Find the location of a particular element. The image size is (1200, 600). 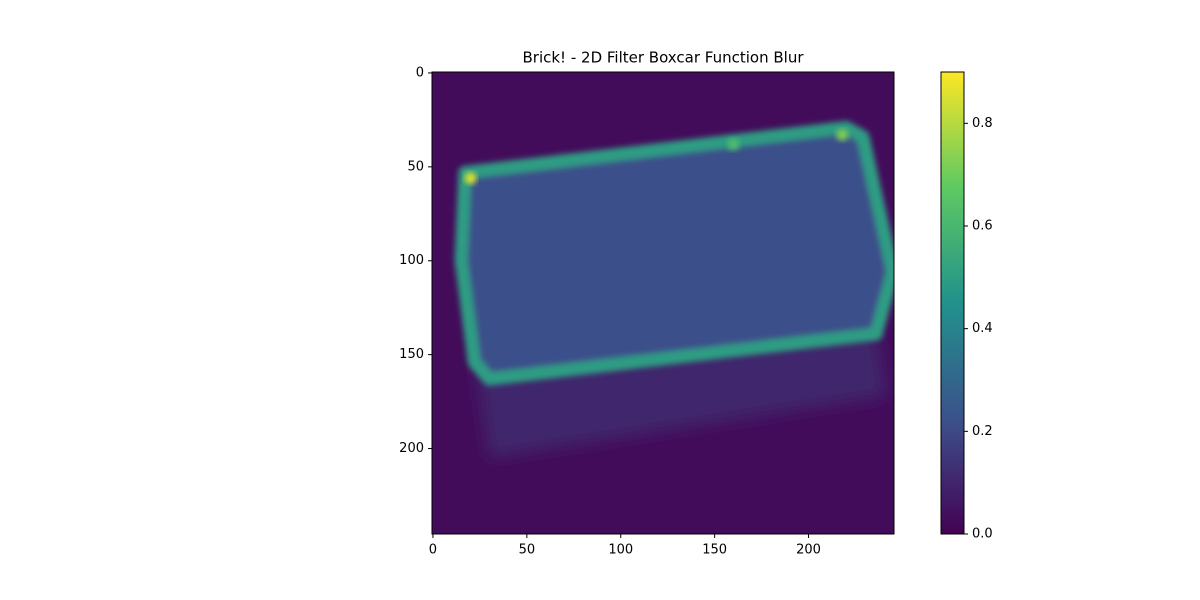

colorbar-tick-label: 0.8 is located at coordinates (982, 123).